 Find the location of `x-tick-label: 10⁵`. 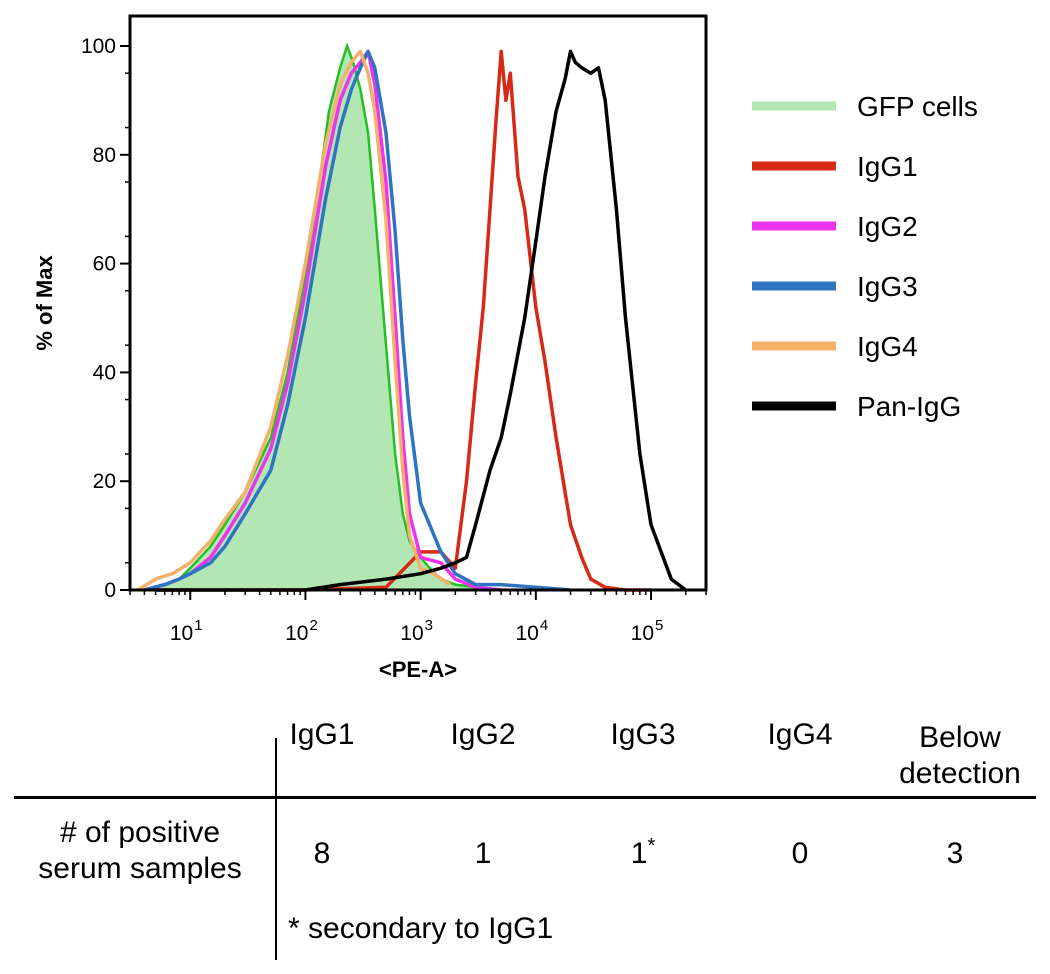

x-tick-label: 10⁵ is located at coordinates (647, 631).